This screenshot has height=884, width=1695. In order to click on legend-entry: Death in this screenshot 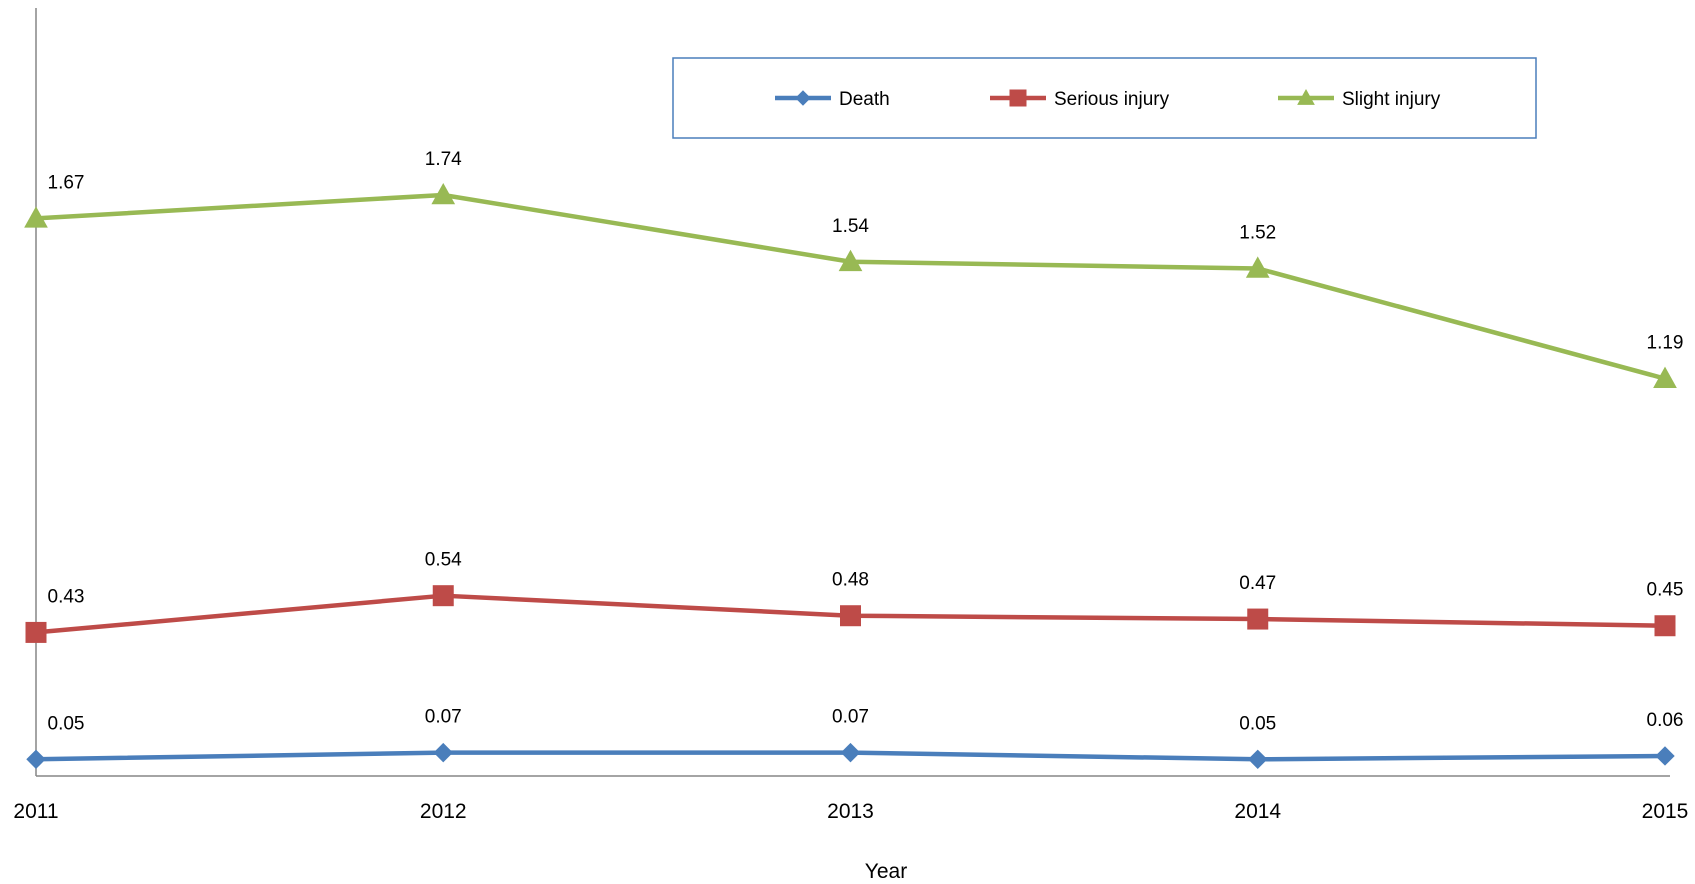, I will do `click(832, 99)`.